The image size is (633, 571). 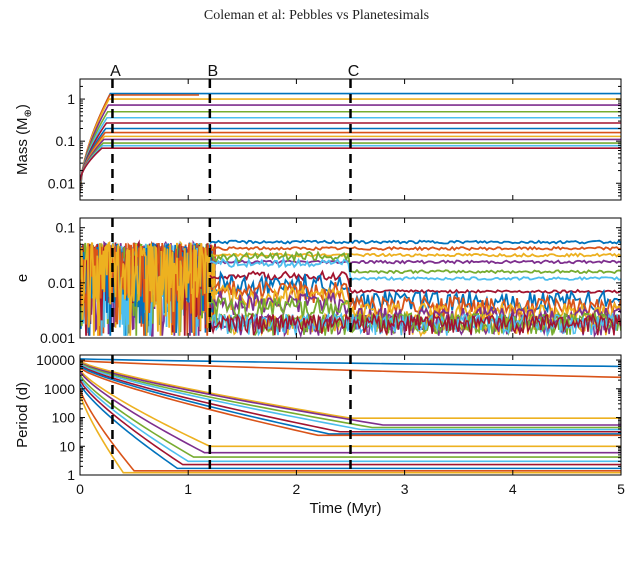 I want to click on mass-series-line, so click(x=350, y=164).